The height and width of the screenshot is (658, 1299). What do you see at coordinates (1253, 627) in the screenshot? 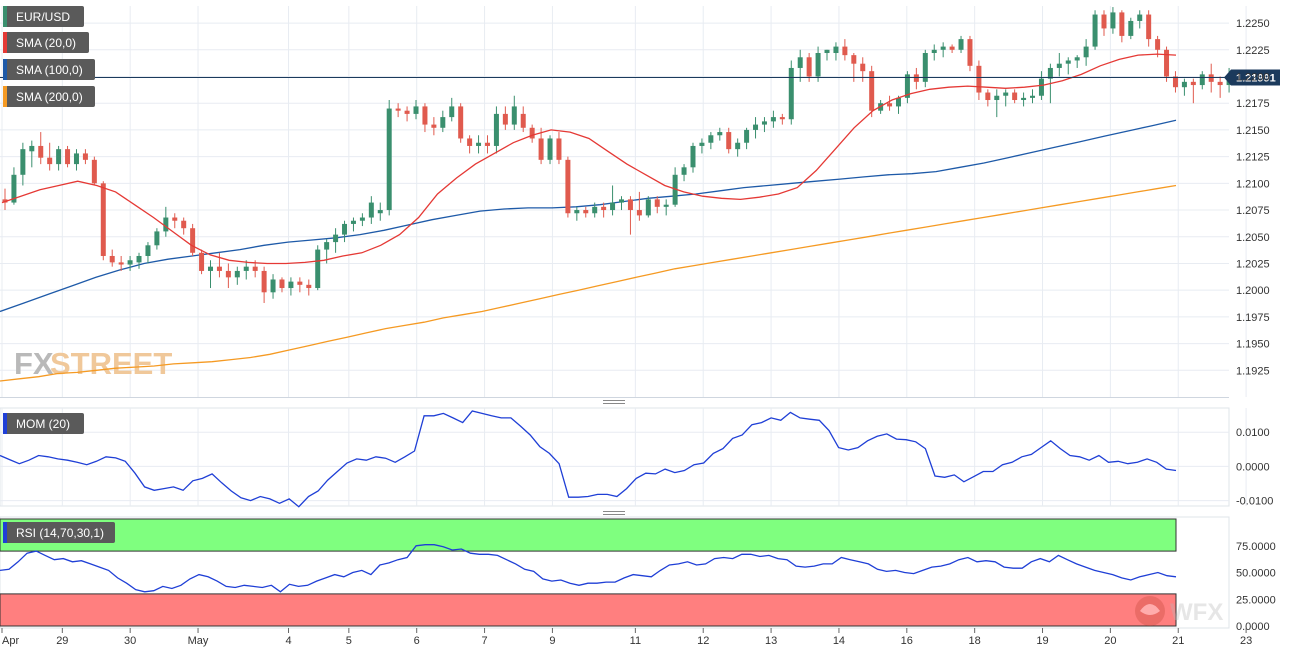
I see `rsi-tick-label: 0.0000` at bounding box center [1253, 627].